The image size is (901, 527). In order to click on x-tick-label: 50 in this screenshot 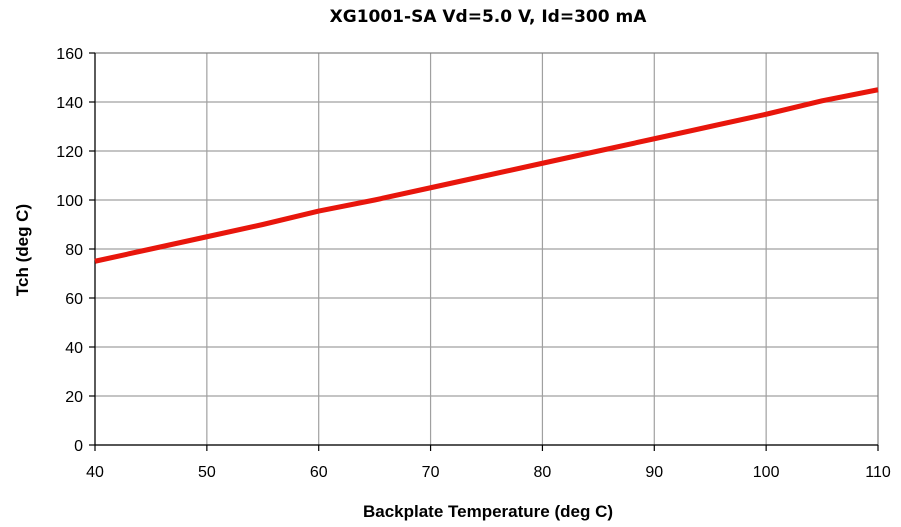, I will do `click(207, 472)`.